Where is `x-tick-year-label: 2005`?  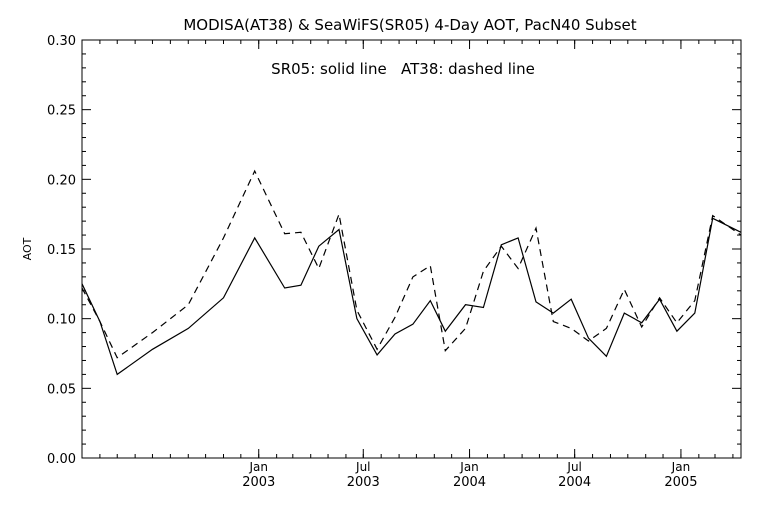
x-tick-year-label: 2005 is located at coordinates (680, 482).